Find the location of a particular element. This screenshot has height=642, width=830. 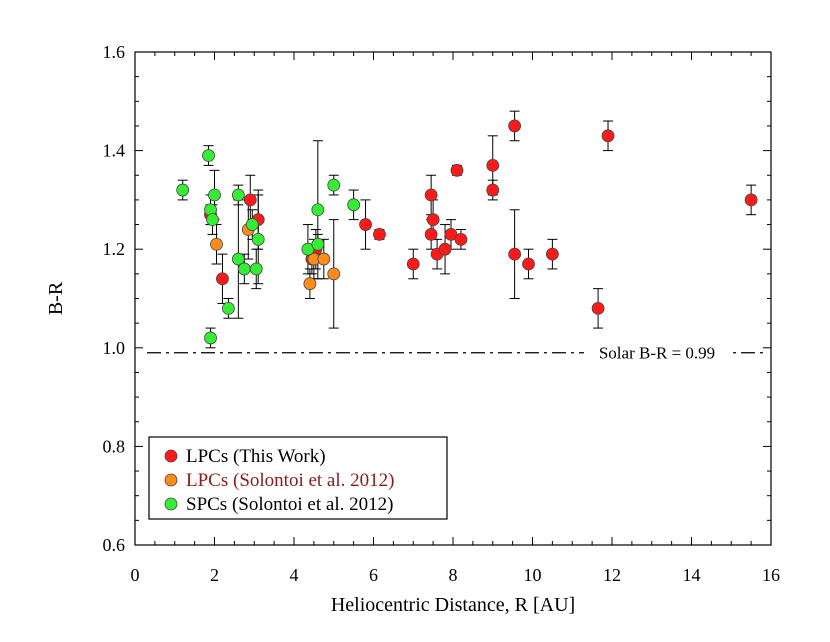

x-tick-label: 14 is located at coordinates (692, 575).